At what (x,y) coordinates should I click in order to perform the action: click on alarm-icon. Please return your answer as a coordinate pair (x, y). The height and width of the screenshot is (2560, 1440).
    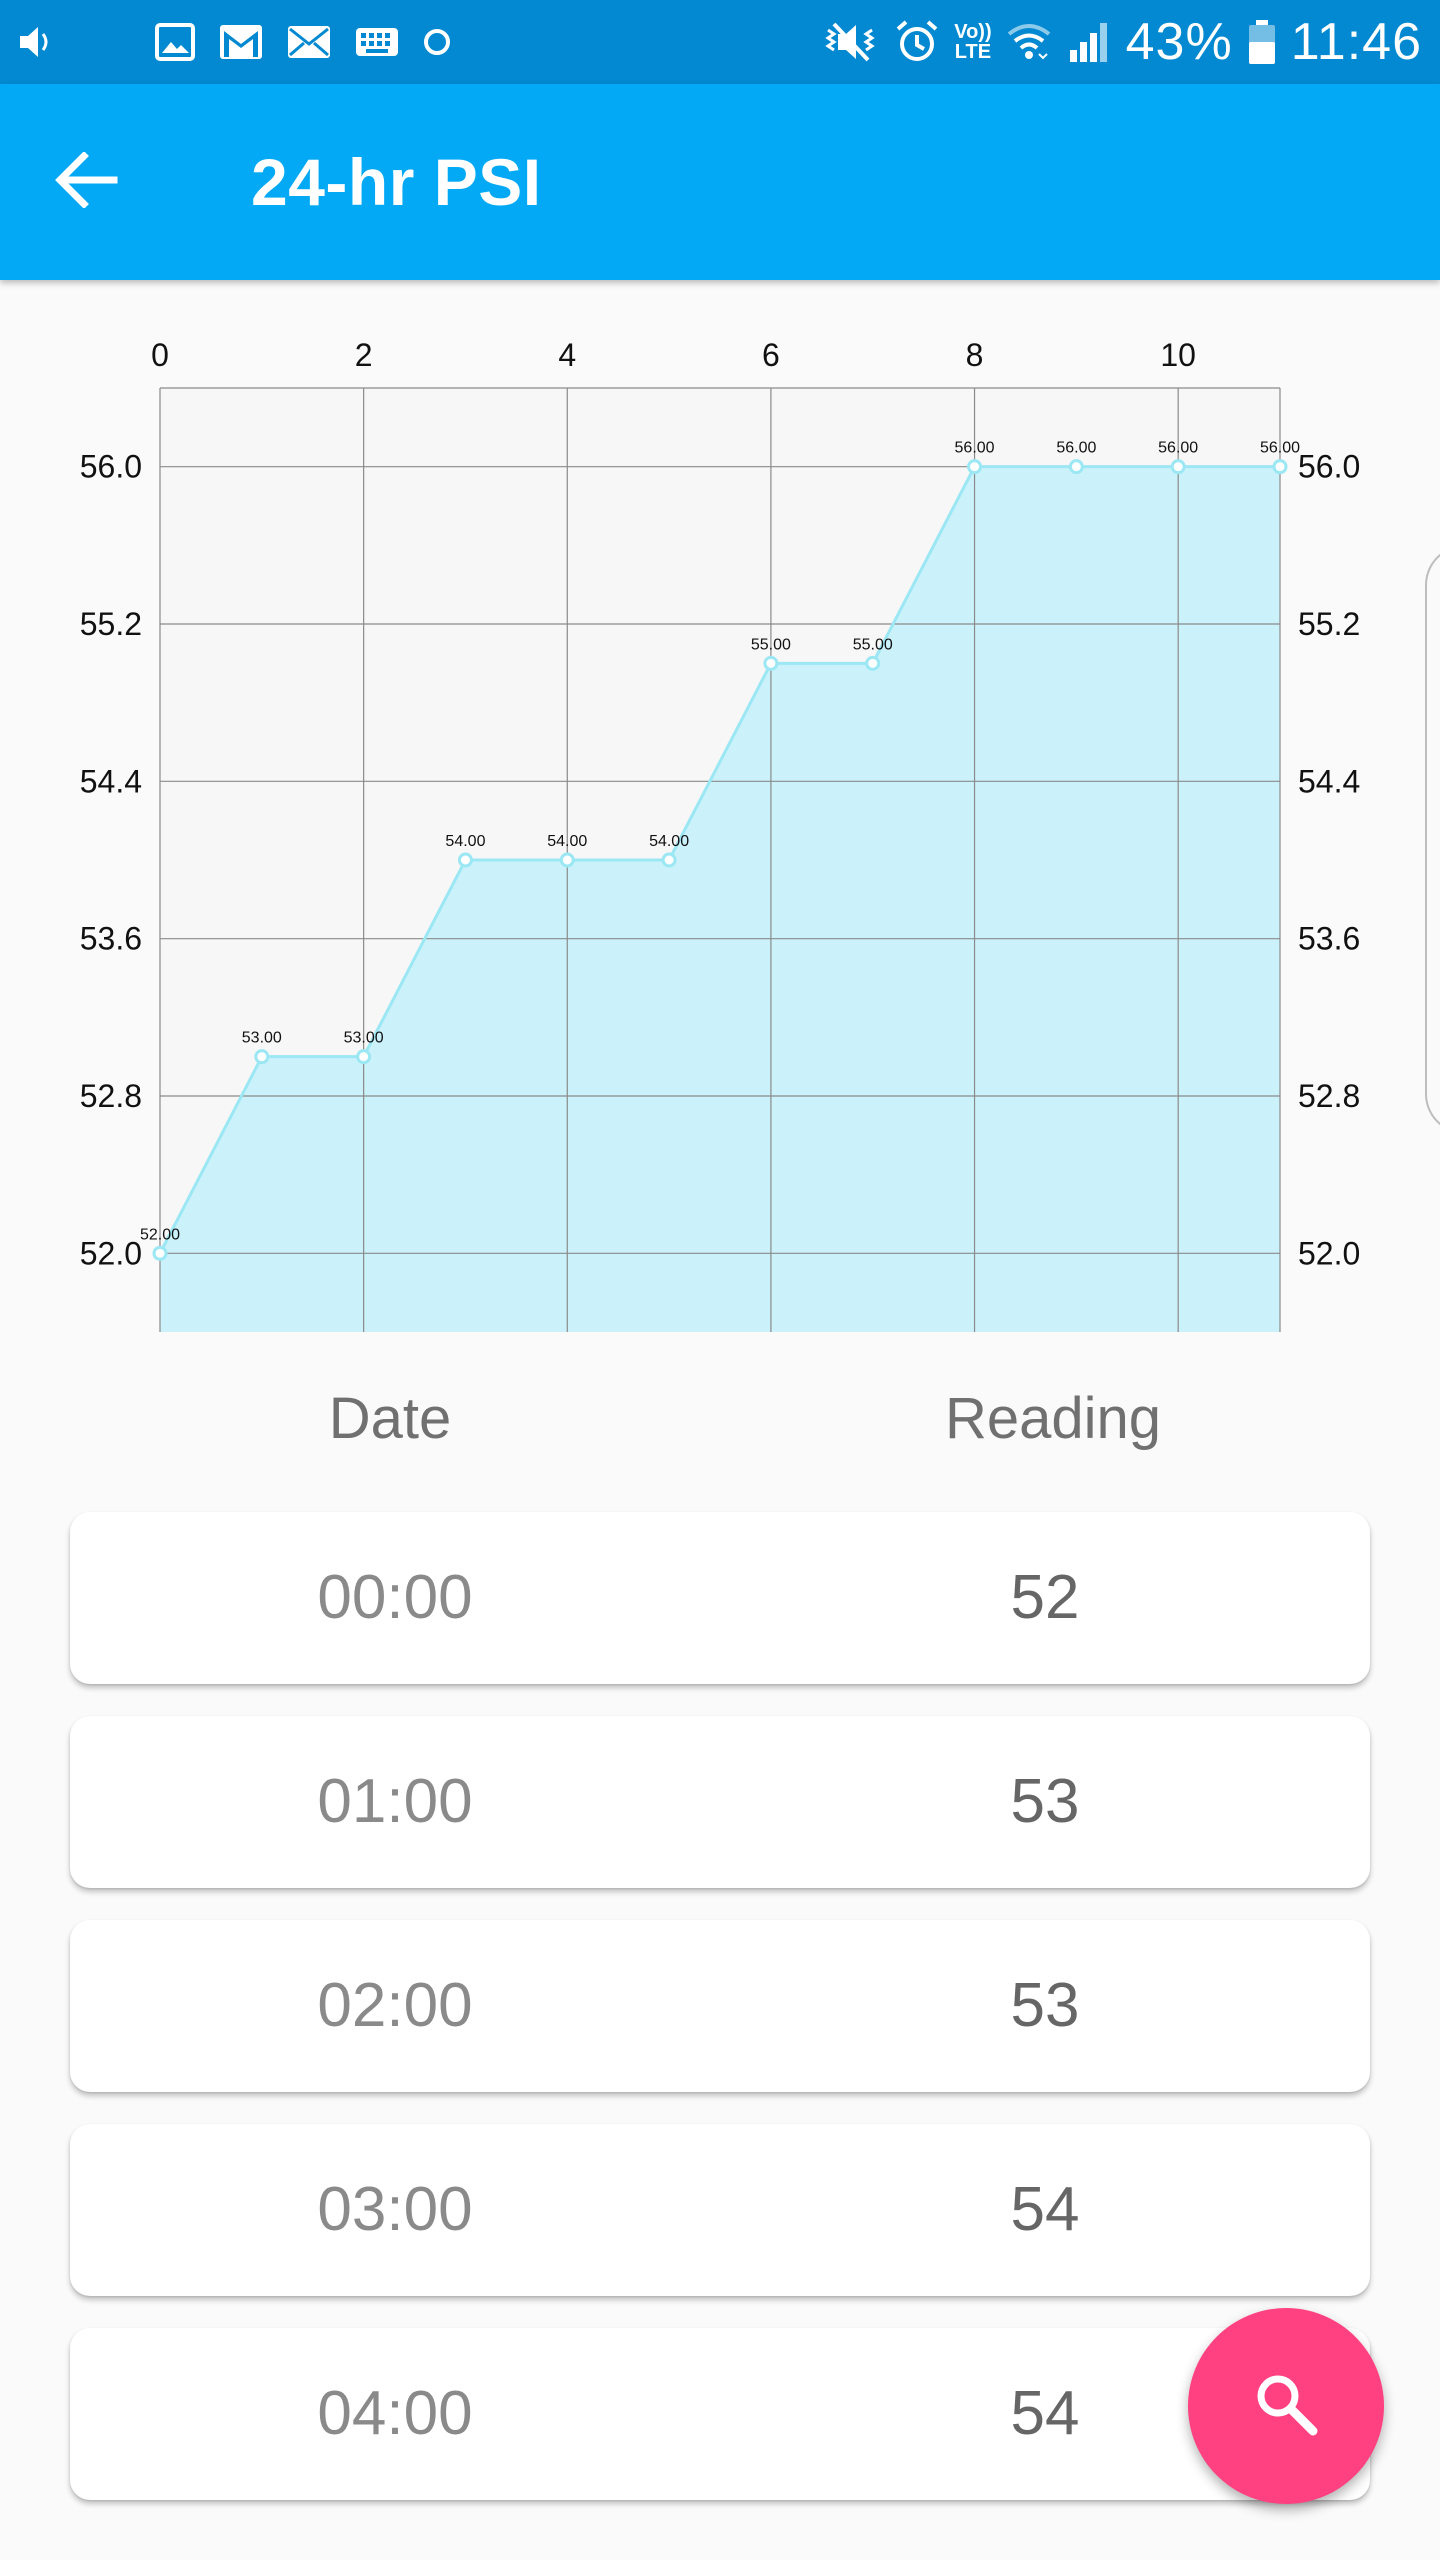
    Looking at the image, I should click on (917, 42).